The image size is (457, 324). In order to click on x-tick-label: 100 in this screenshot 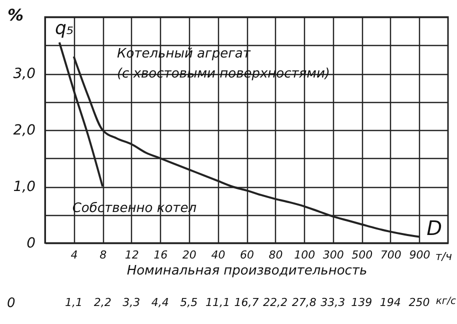, I will do `click(305, 255)`.